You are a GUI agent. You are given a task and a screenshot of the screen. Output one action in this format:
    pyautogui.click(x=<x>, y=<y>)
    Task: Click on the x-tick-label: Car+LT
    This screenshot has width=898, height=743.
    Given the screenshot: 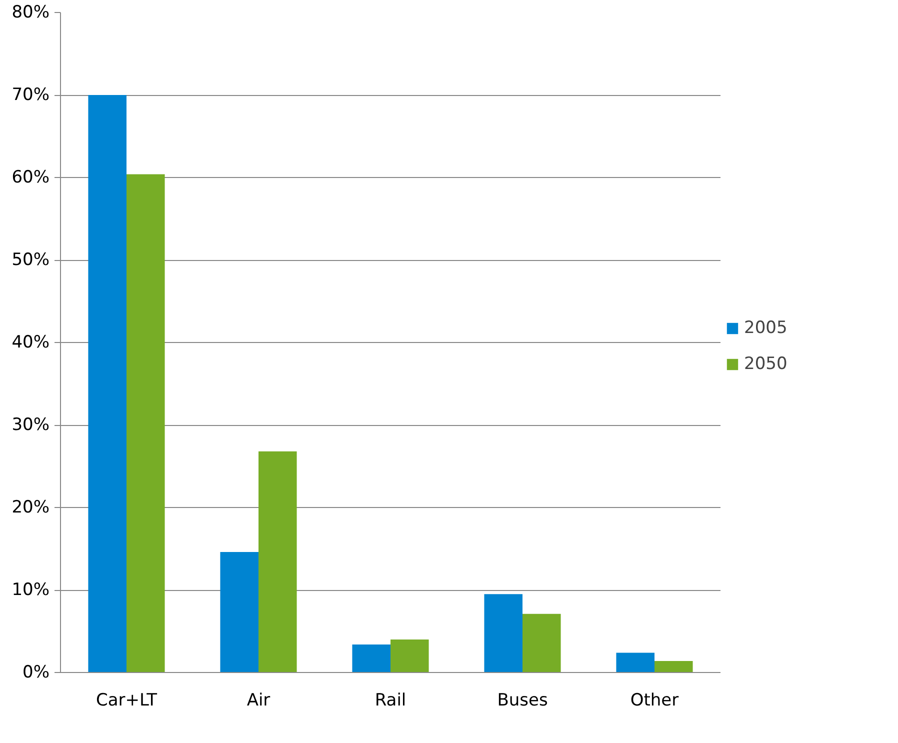 What is the action you would take?
    pyautogui.click(x=127, y=700)
    